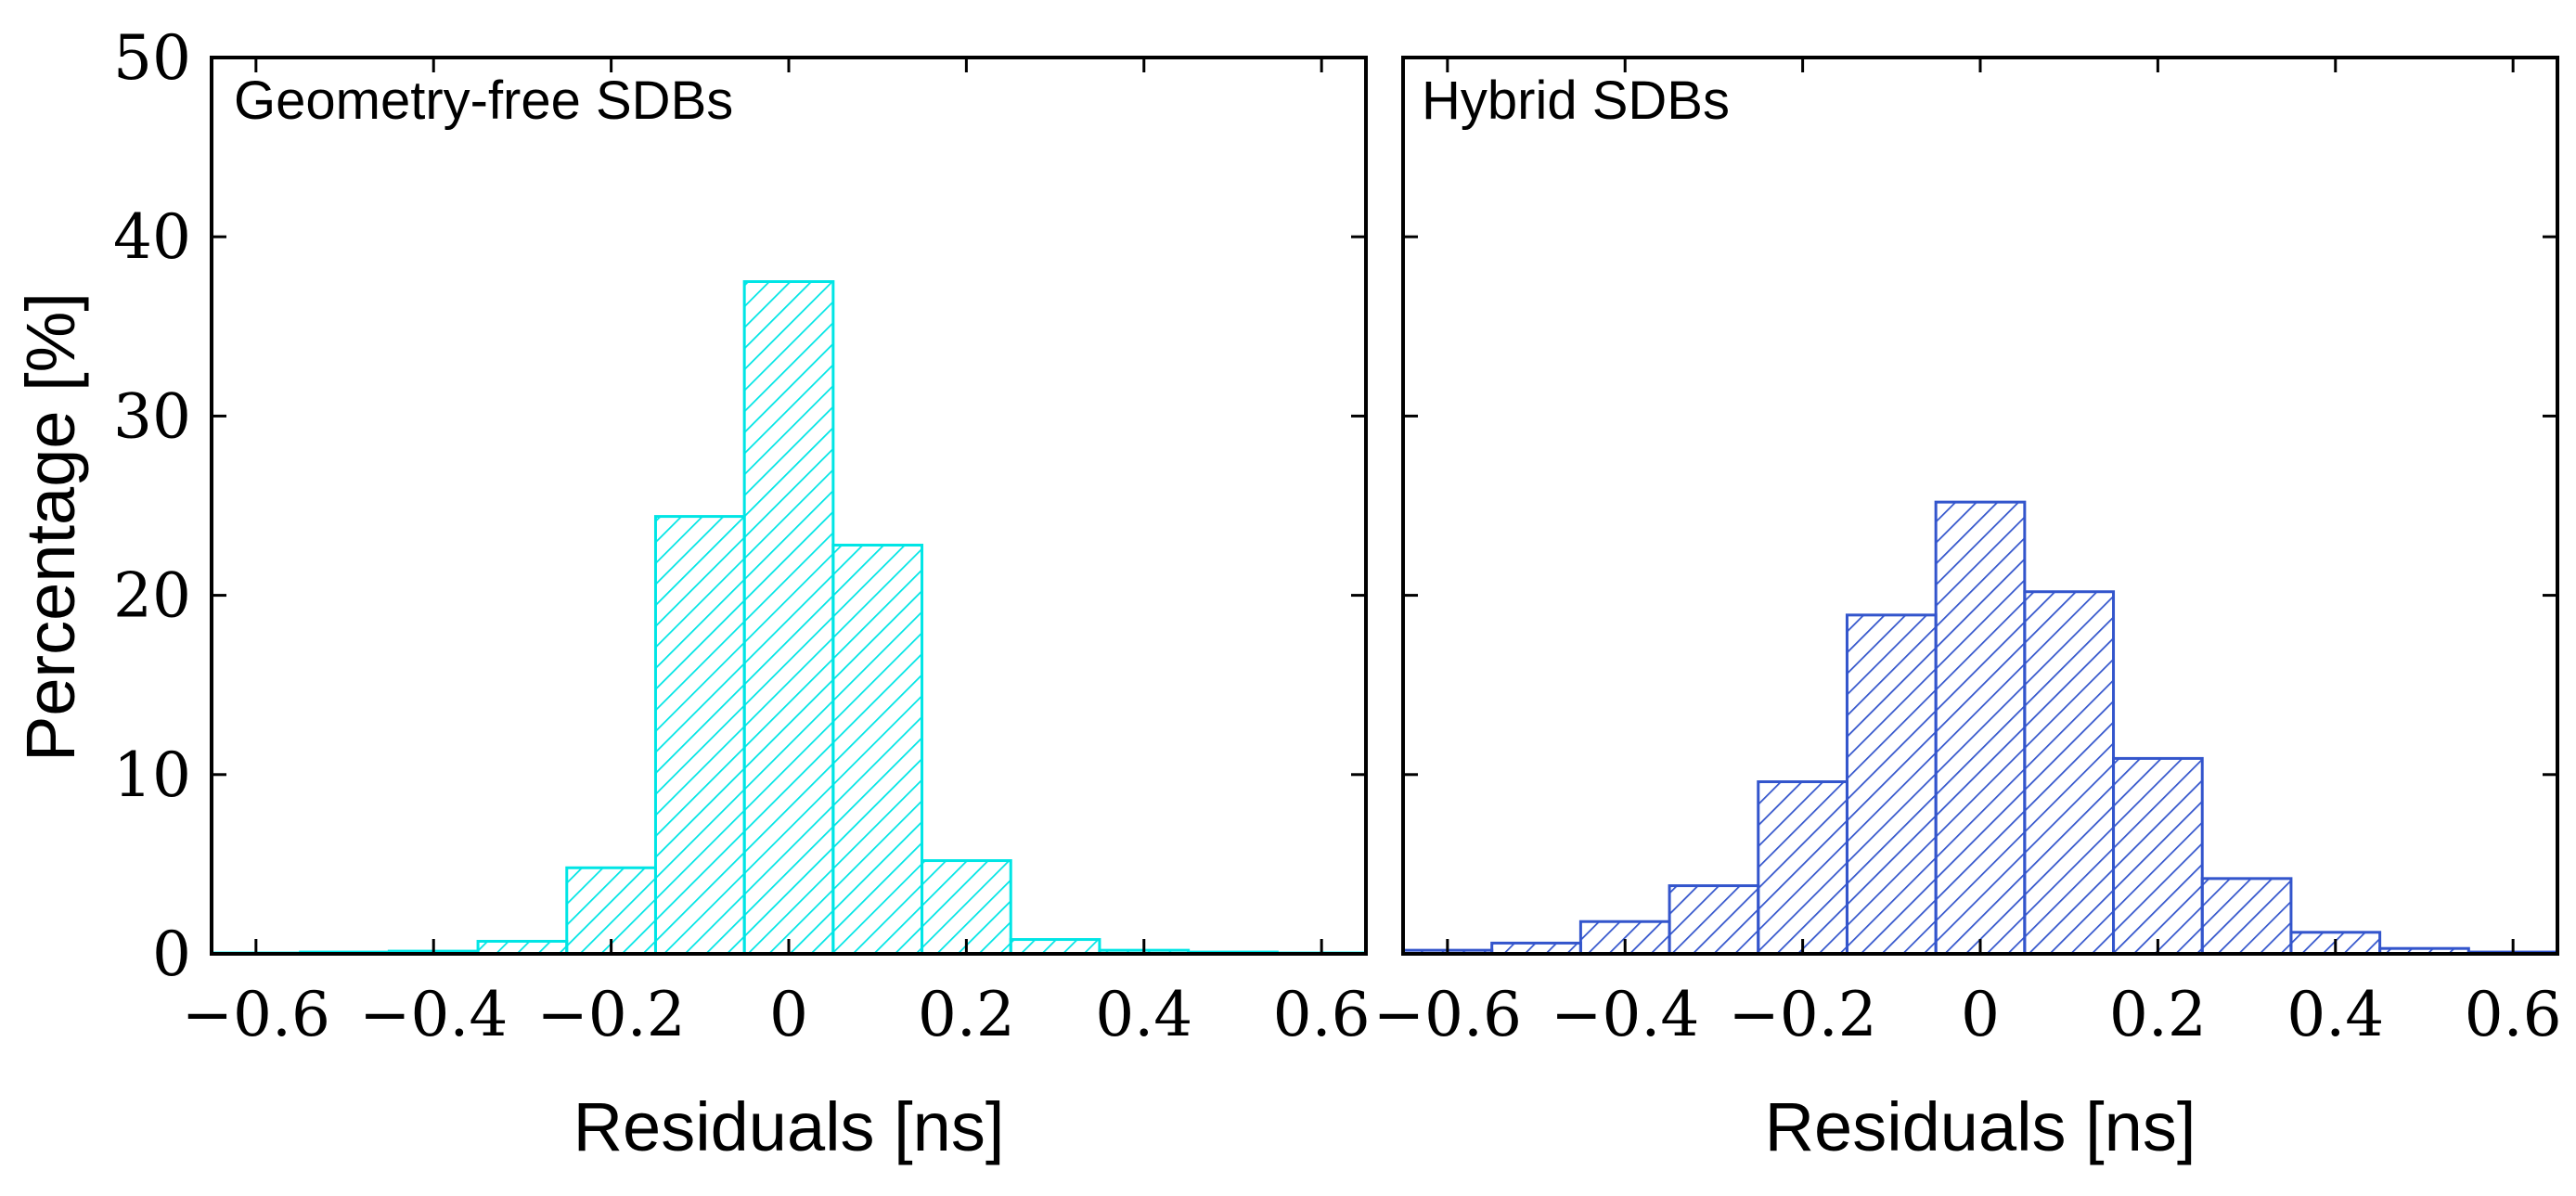 Image resolution: width=2576 pixels, height=1196 pixels. Describe the element at coordinates (152, 596) in the screenshot. I see `y-tick-label: 20` at that location.